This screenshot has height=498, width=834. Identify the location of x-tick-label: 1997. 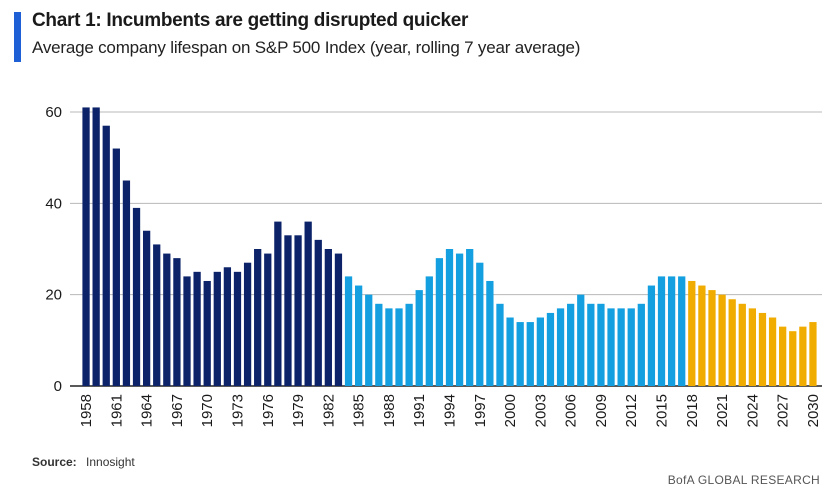
(480, 410).